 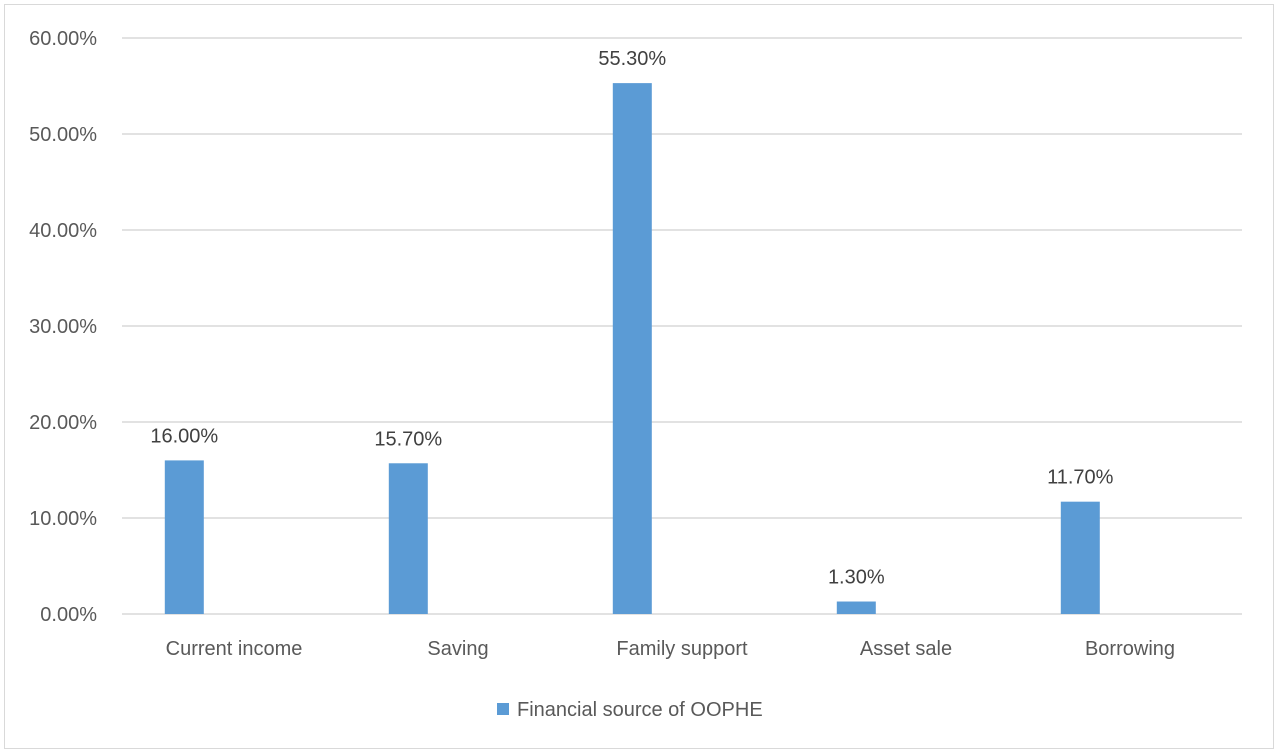 I want to click on data-label: 55.30%, so click(x=632, y=59).